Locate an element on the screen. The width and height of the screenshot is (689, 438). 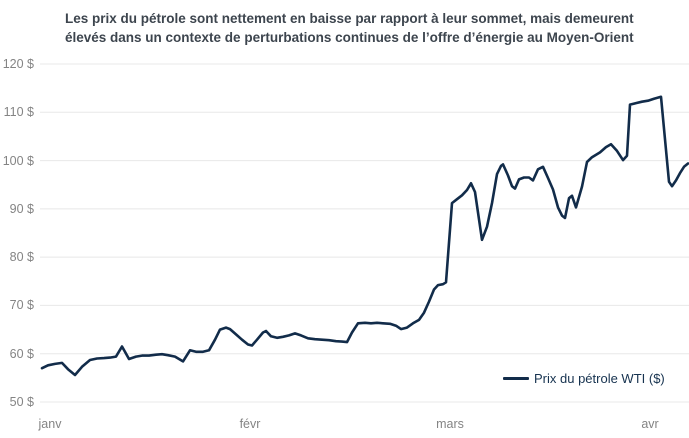
legend: Prix du pétrole WTI ($) is located at coordinates (584, 378).